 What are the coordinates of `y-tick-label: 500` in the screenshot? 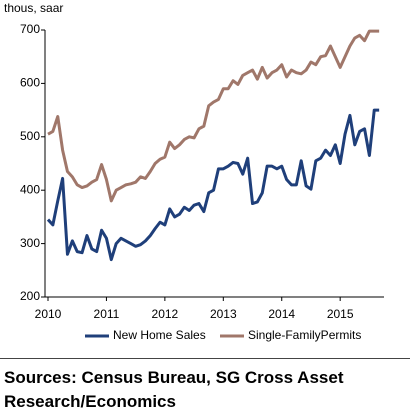 It's located at (30, 136).